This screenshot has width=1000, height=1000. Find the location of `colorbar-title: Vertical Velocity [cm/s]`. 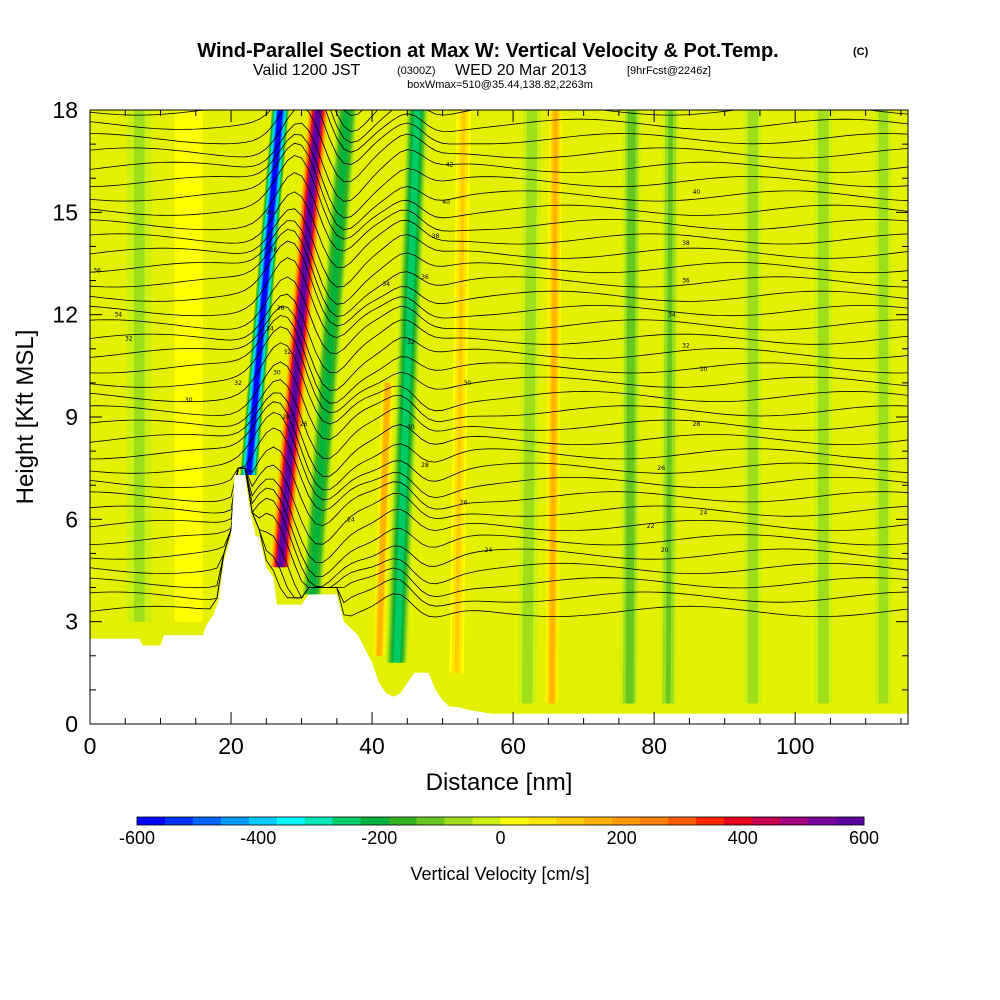

colorbar-title: Vertical Velocity [cm/s] is located at coordinates (499, 874).